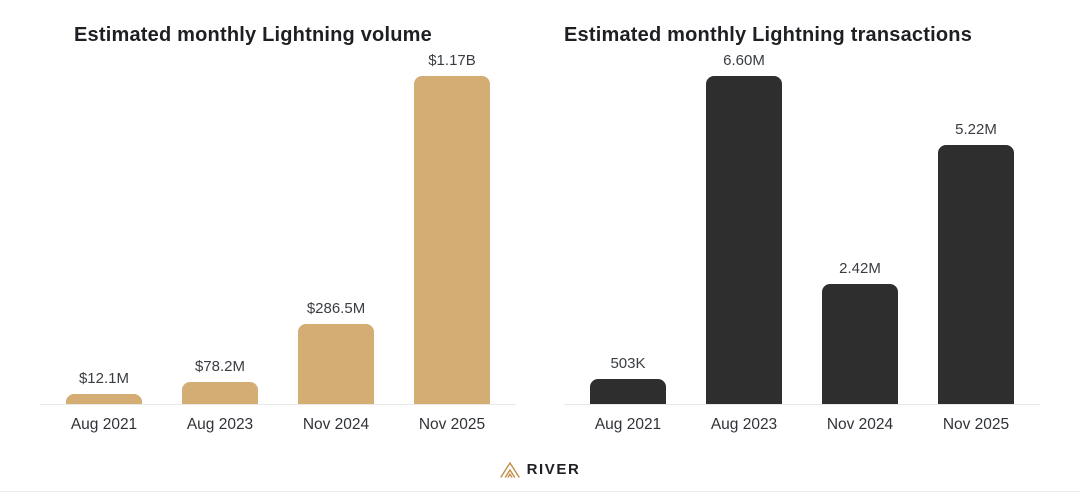  I want to click on bar-column: $1.17B, so click(452, 228).